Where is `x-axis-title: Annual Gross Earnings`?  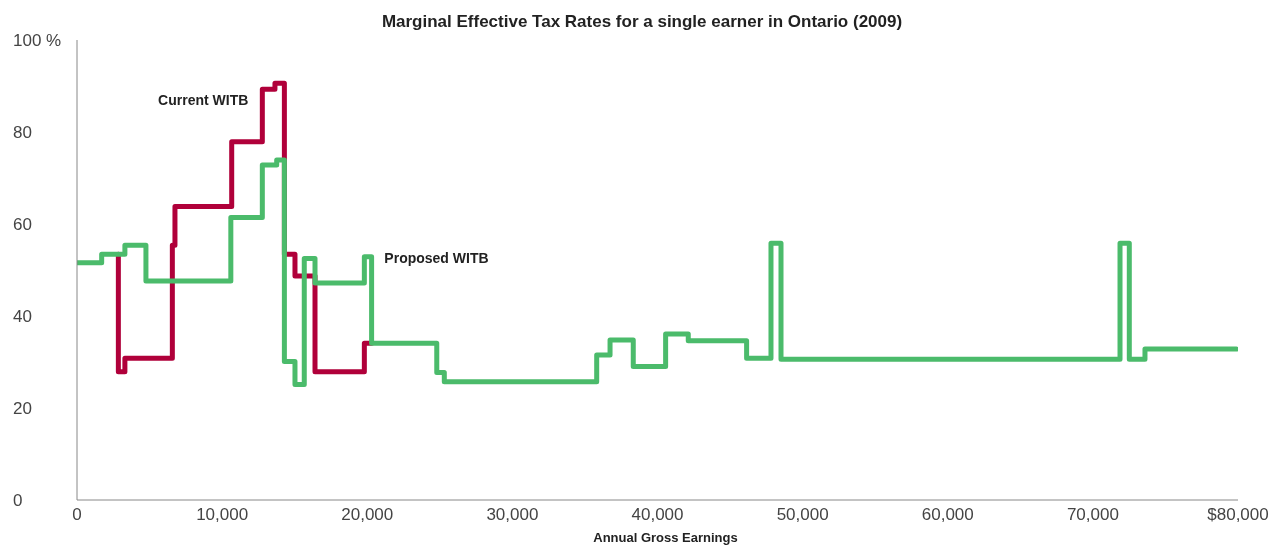
x-axis-title: Annual Gross Earnings is located at coordinates (665, 537).